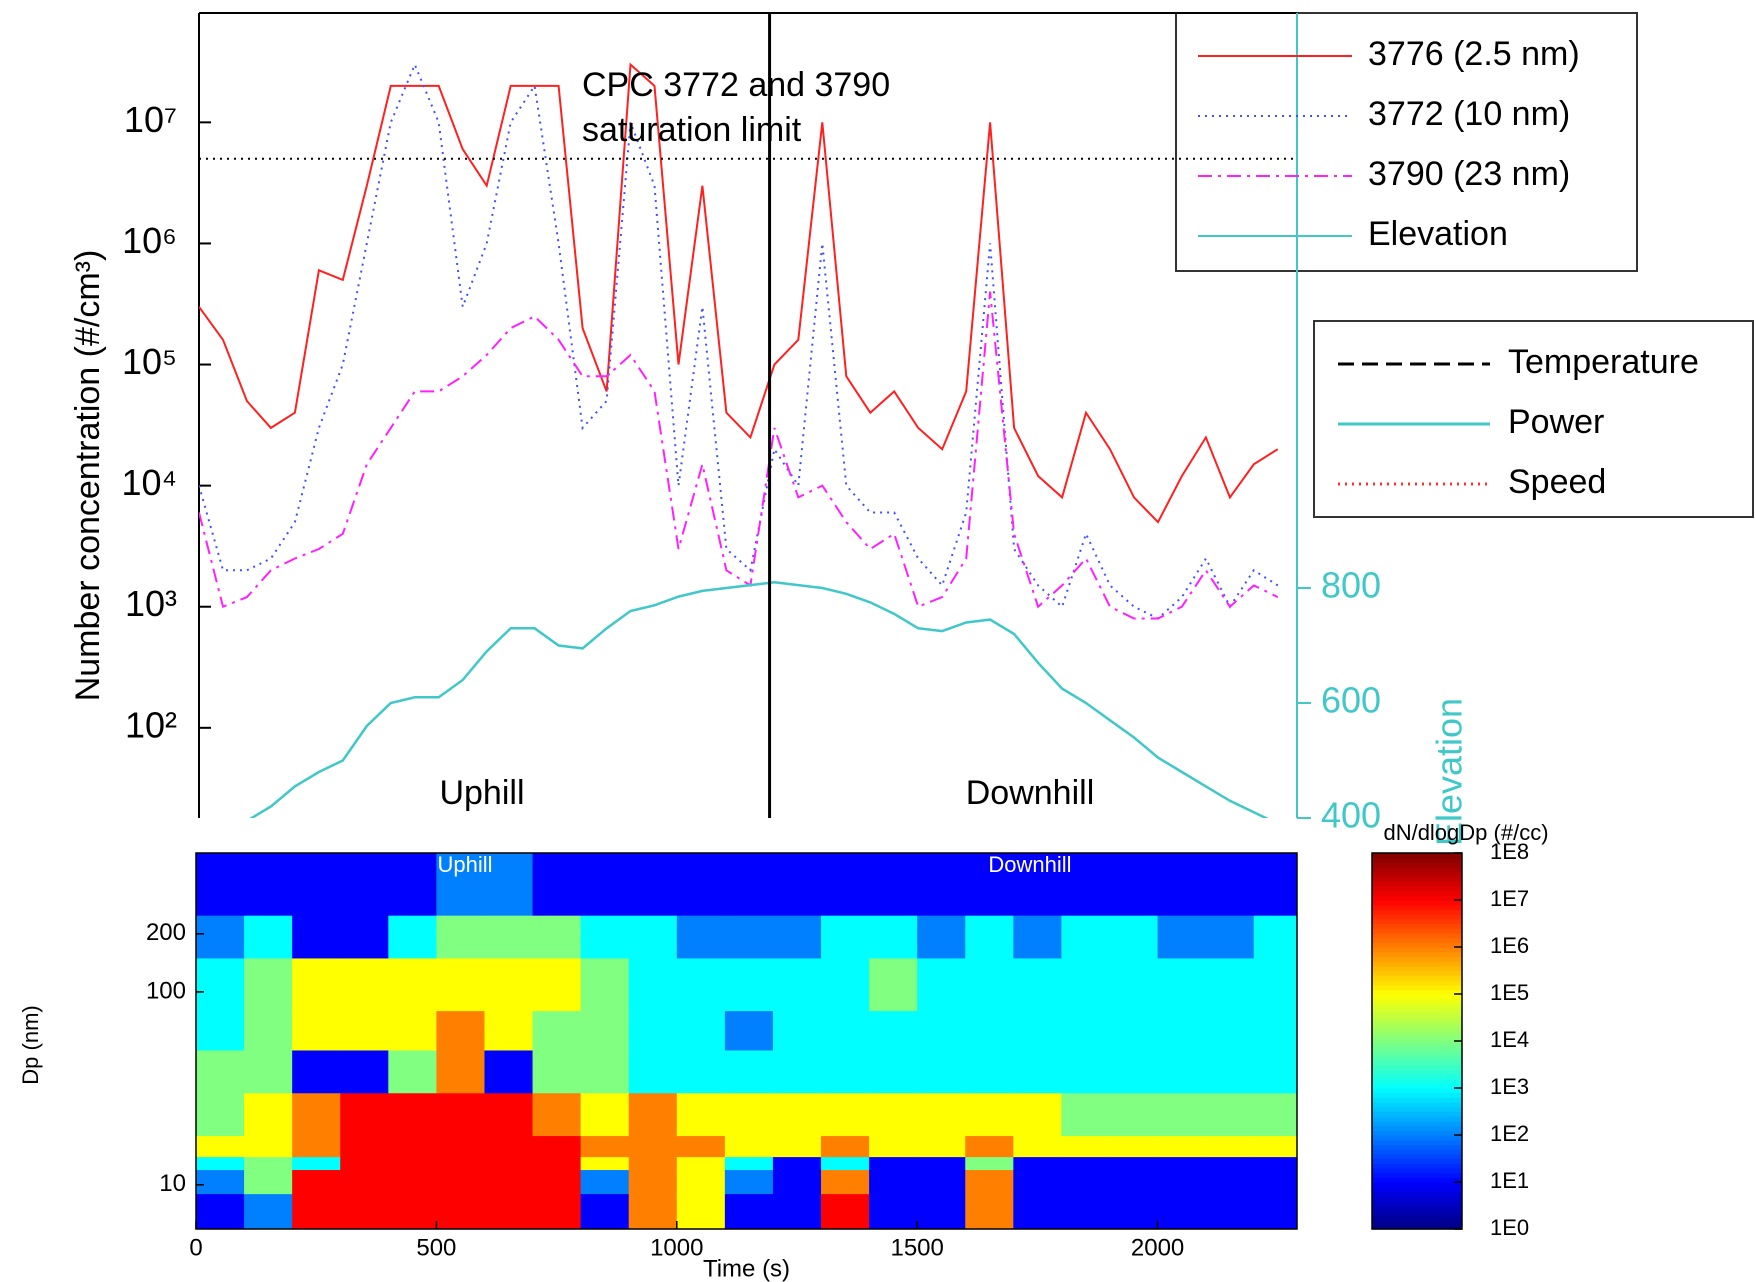 Image resolution: width=1756 pixels, height=1282 pixels. What do you see at coordinates (1509, 851) in the screenshot?
I see `colorbar-tick-label: 1E8` at bounding box center [1509, 851].